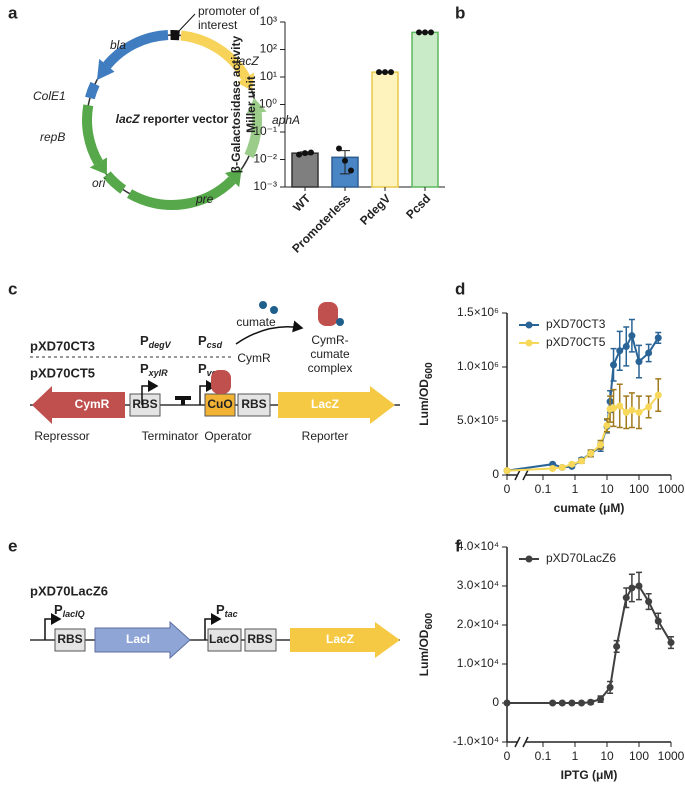  I want to click on feature-label: aphA, so click(286, 120).